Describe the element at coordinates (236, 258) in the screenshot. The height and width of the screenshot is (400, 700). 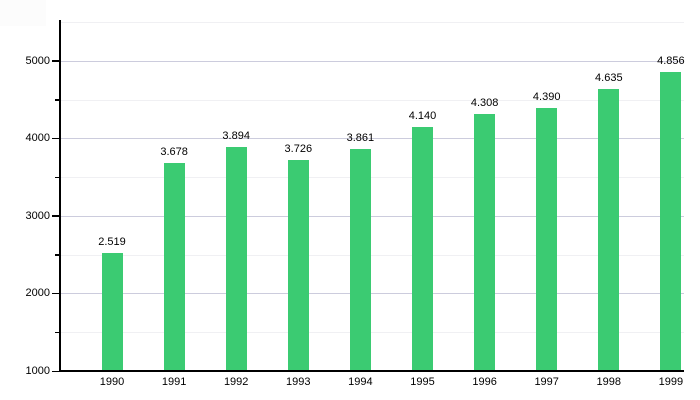
I see `bar-1992` at that location.